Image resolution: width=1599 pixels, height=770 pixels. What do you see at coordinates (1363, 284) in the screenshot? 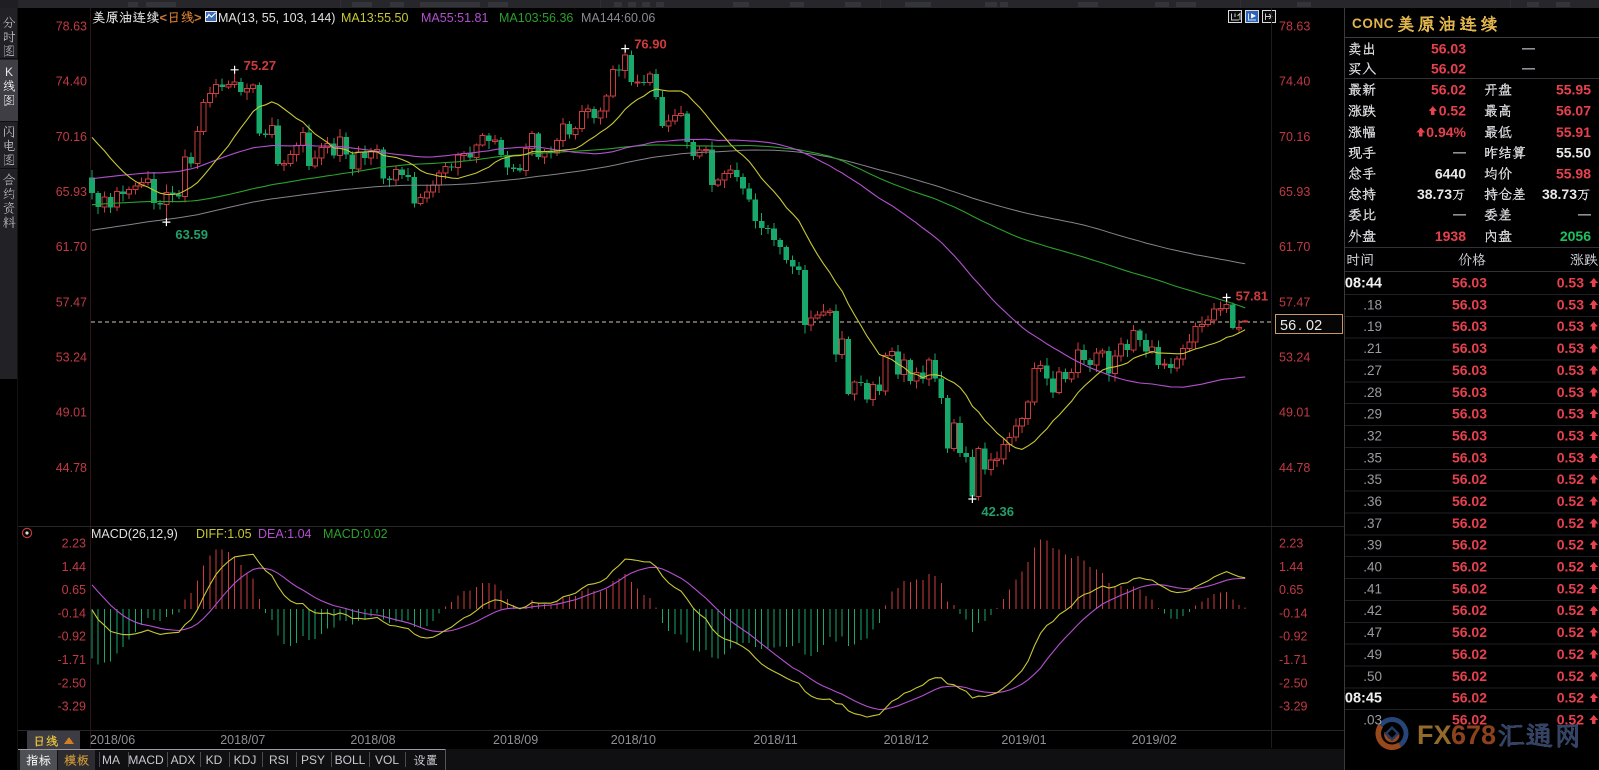
I see `svg-text: 08:44` at bounding box center [1363, 284].